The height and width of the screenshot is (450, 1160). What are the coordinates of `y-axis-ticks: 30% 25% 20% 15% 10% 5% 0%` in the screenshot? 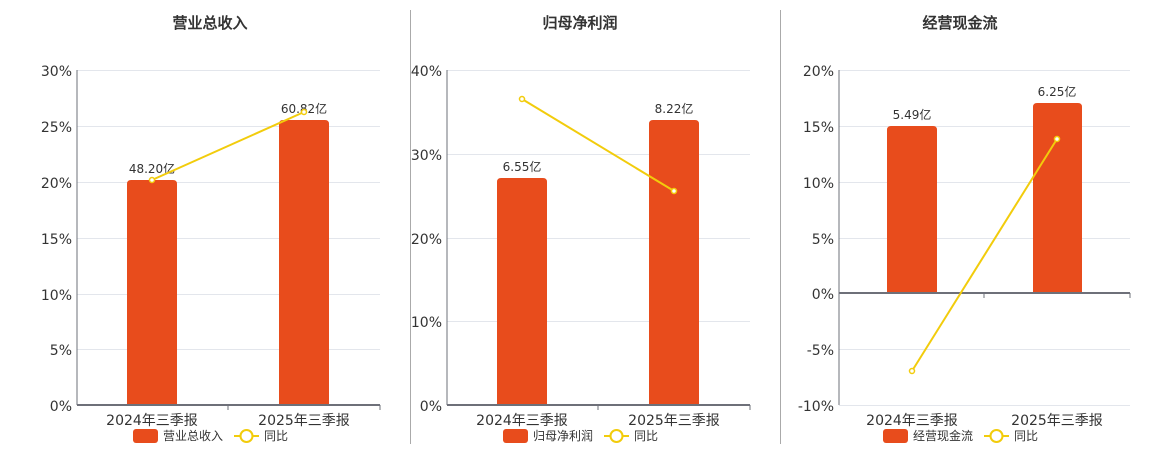 It's located at (56, 239).